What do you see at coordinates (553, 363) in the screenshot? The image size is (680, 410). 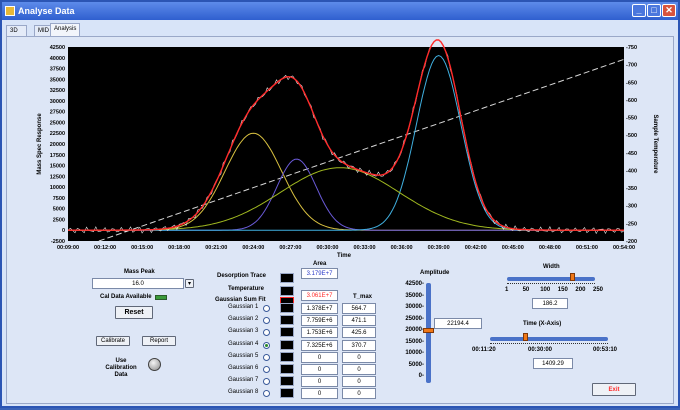 I see `time-value-field: 1409.29` at bounding box center [553, 363].